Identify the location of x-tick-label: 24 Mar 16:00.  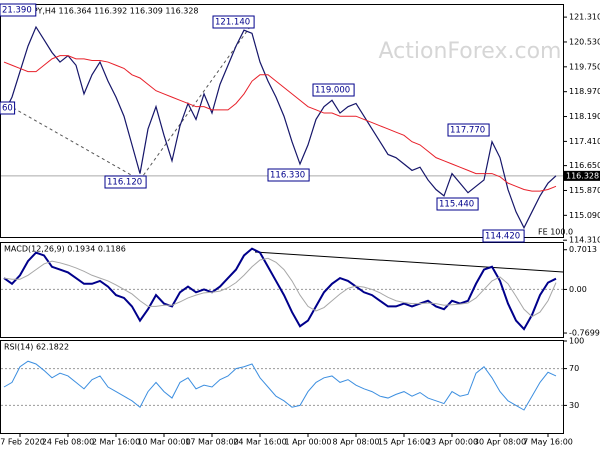
(259, 442).